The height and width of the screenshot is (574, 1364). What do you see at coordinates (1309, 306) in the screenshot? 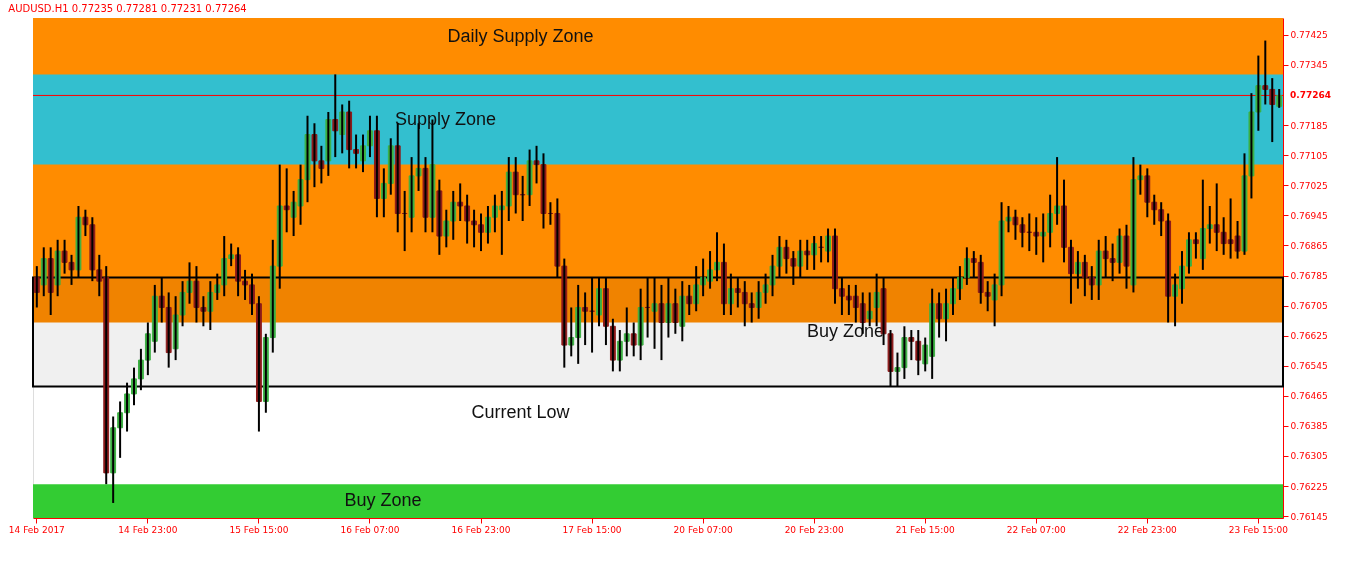
I see `y-tick-label: 0.76705` at bounding box center [1309, 306].